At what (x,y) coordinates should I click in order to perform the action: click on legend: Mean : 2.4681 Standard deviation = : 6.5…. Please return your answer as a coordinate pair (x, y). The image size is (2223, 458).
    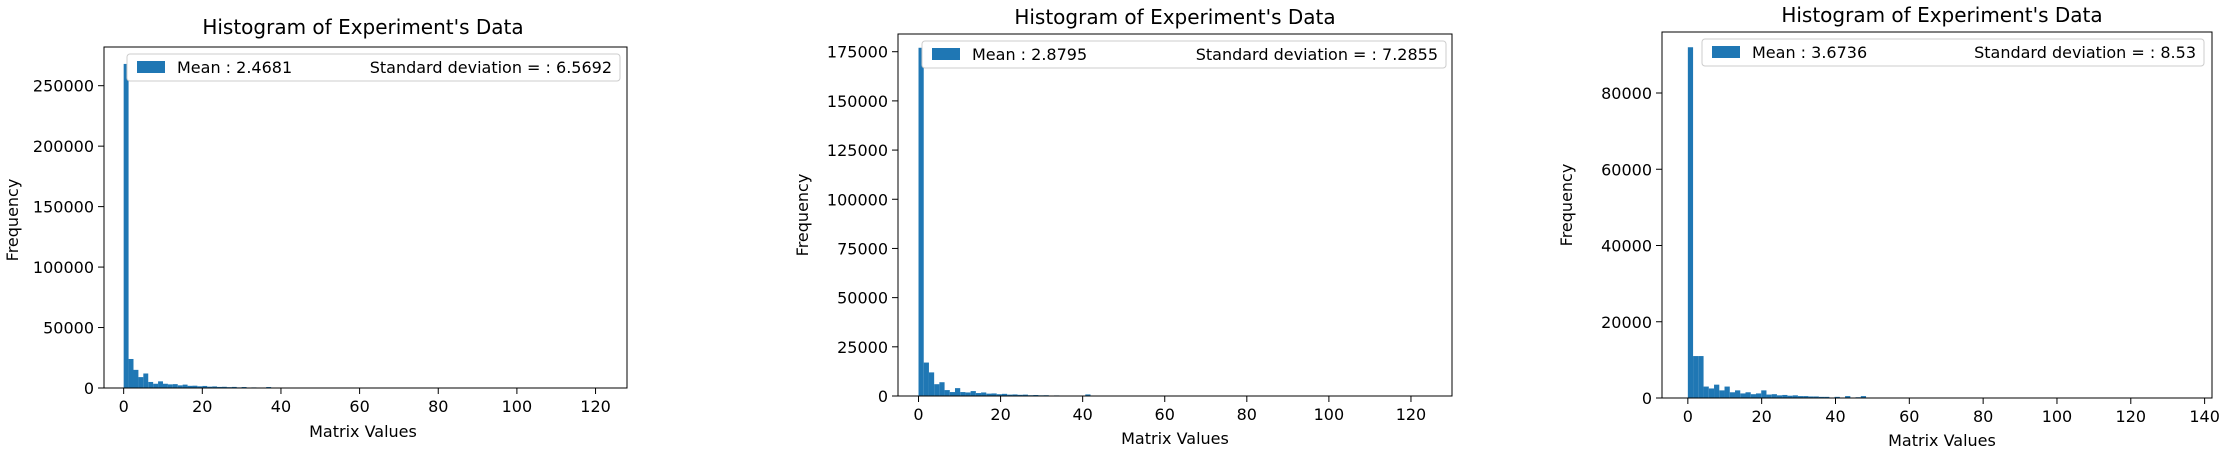
    Looking at the image, I should click on (373, 67).